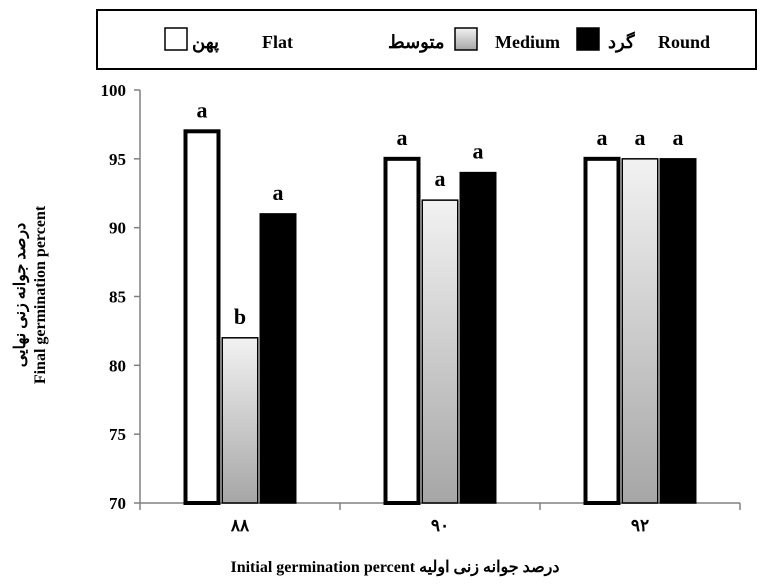 The height and width of the screenshot is (585, 768). Describe the element at coordinates (176, 39) in the screenshot. I see `legend-swatch-flat` at that location.